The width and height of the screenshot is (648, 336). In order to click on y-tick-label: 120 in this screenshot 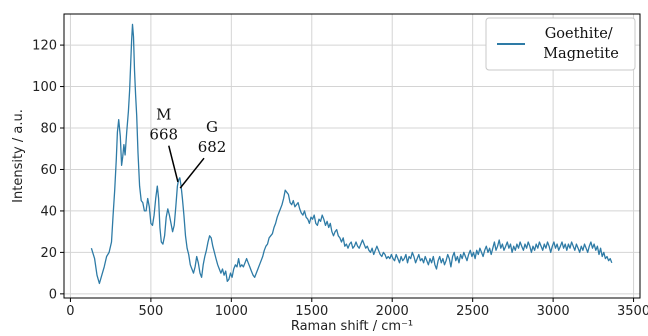, I will do `click(44, 46)`.